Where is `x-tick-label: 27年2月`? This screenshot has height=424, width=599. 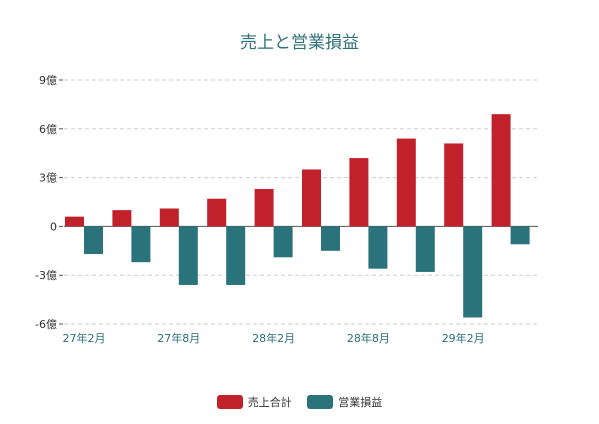
x-tick-label: 27年2月 is located at coordinates (84, 338).